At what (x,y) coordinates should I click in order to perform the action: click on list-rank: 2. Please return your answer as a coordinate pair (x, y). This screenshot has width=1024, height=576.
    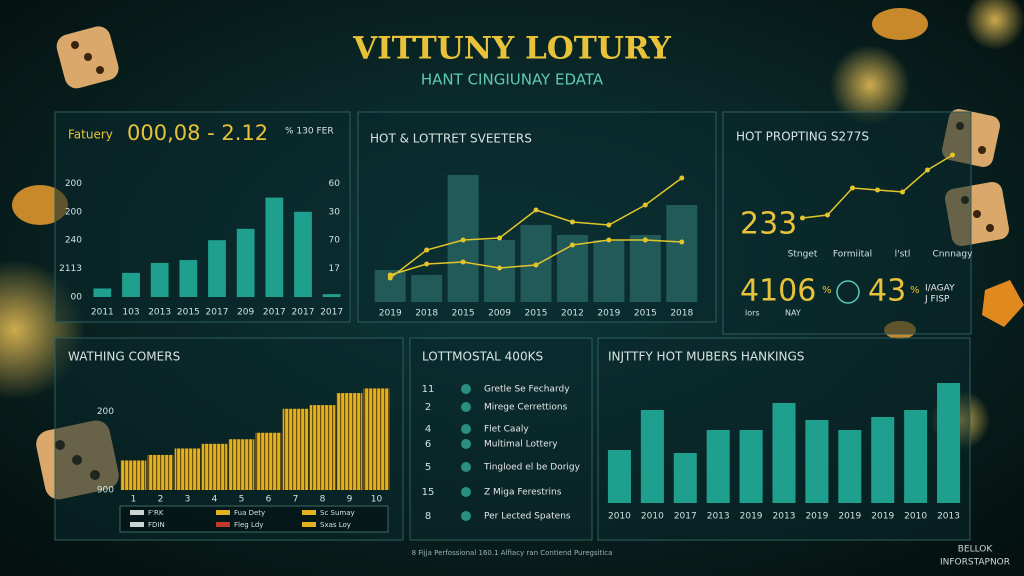
    Looking at the image, I should click on (428, 407).